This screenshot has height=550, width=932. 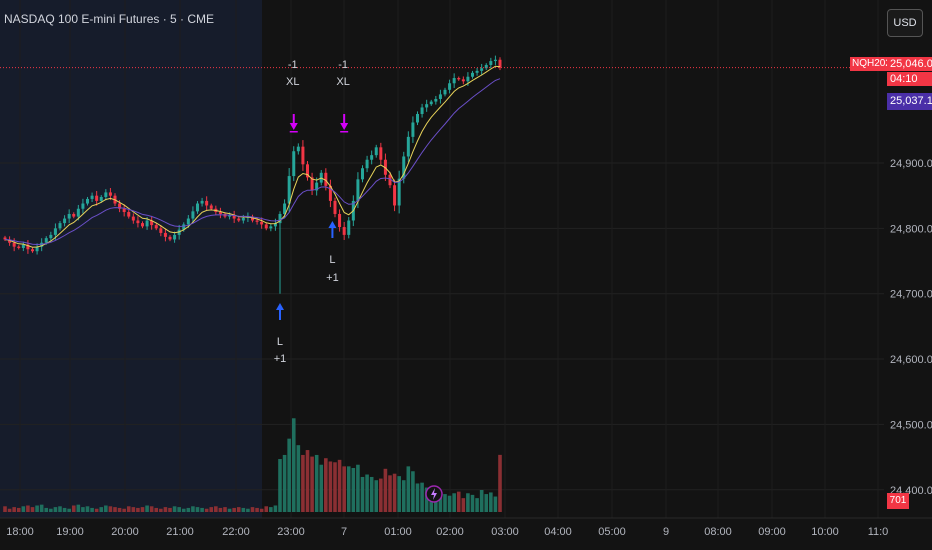 I want to click on x-tick-label: 05:00, so click(x=612, y=532).